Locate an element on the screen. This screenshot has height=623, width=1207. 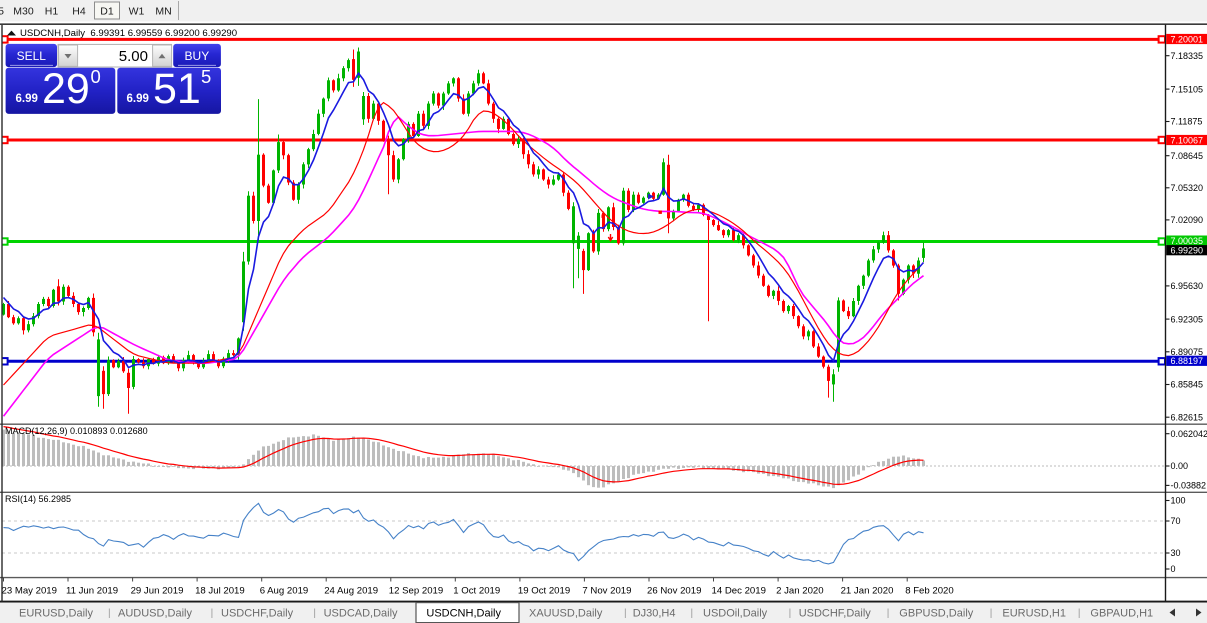
svg-text: H4 is located at coordinates (79, 12).